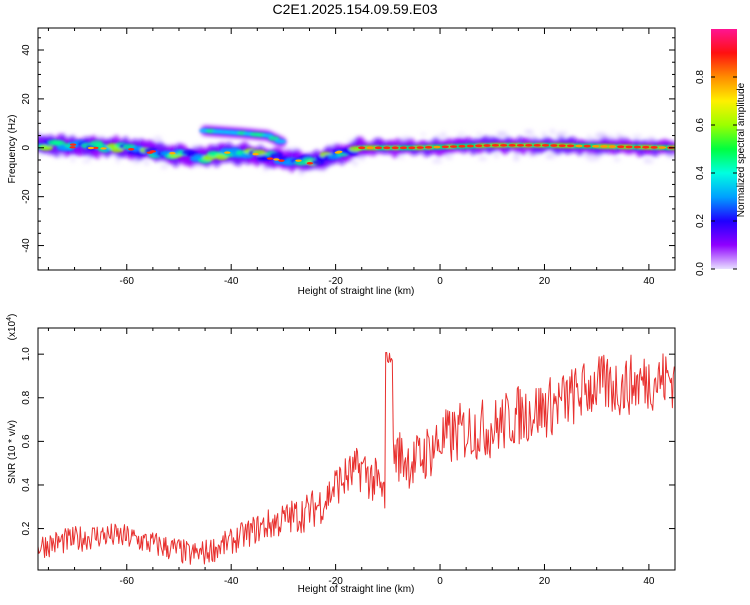  I want to click on spectrogram-x-tick-label: 40, so click(649, 281).